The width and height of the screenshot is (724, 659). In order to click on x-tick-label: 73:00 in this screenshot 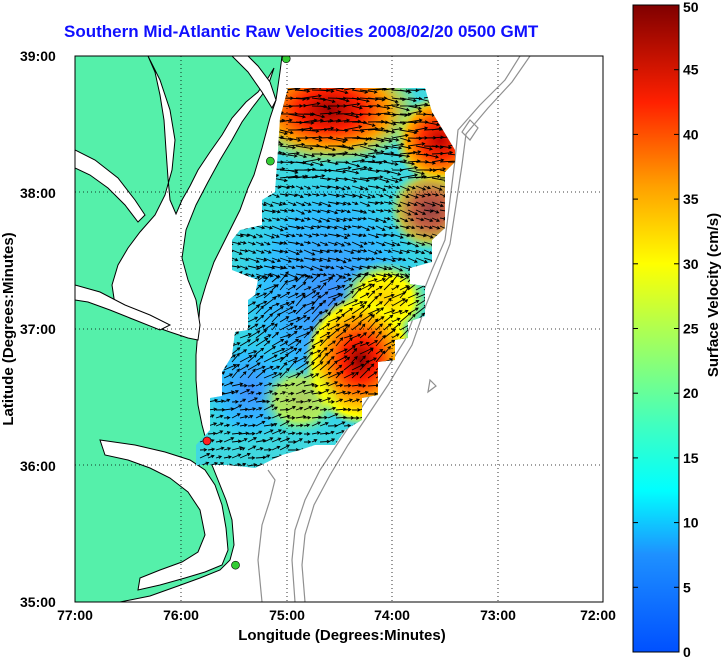, I will do `click(498, 615)`.